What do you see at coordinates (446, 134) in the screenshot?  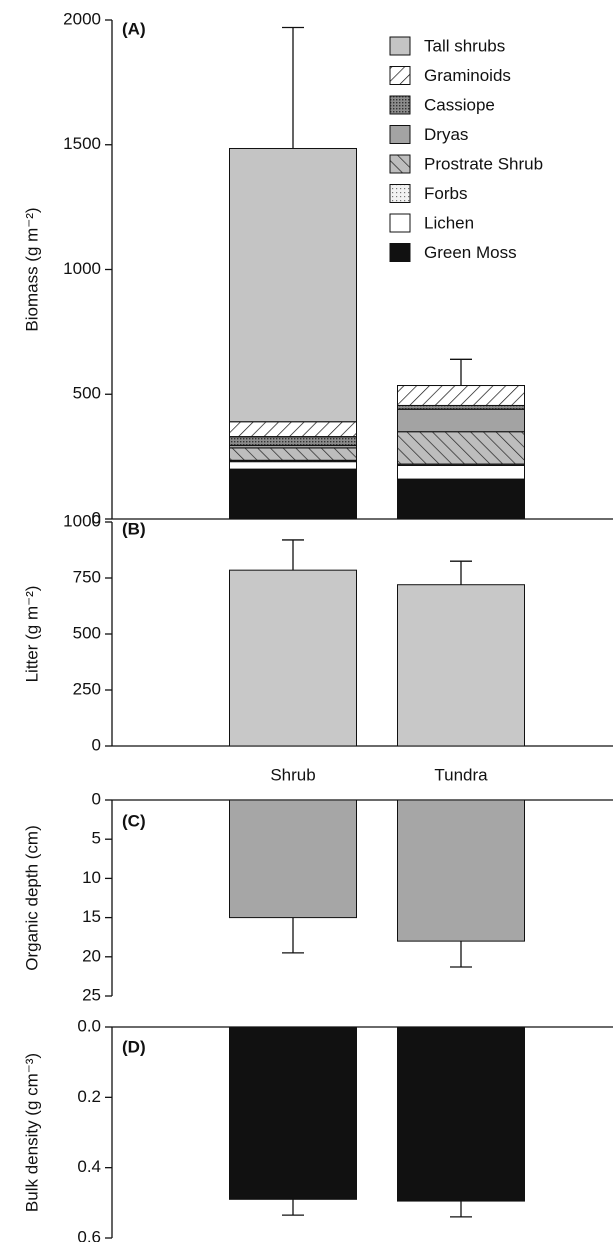 I see `legend-label: Dryas` at bounding box center [446, 134].